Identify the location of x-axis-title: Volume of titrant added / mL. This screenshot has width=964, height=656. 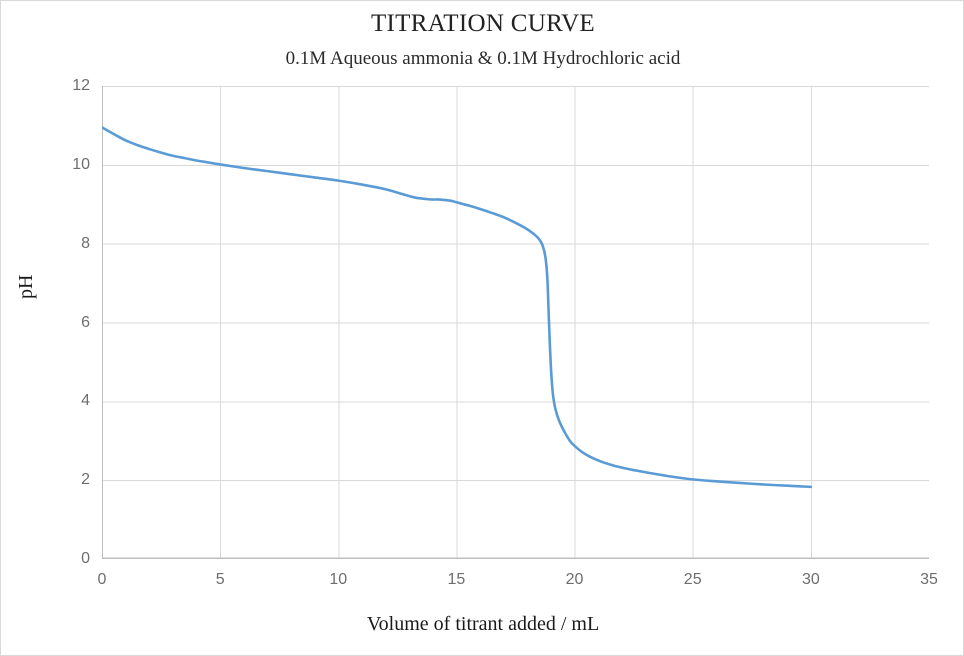
(483, 624).